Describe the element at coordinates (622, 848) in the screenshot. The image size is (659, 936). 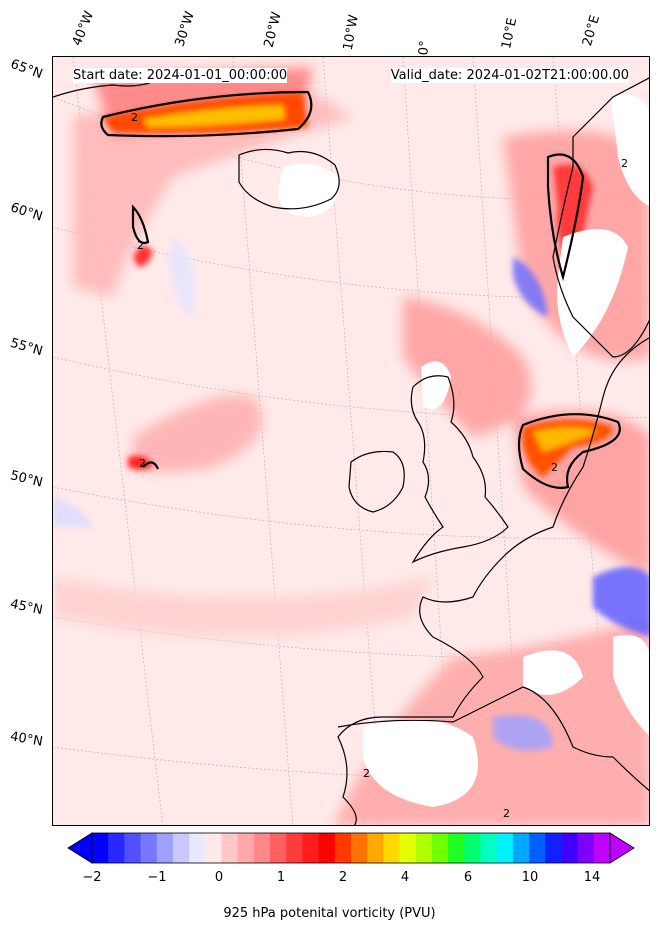
I see `colorbar-max-arrow` at that location.